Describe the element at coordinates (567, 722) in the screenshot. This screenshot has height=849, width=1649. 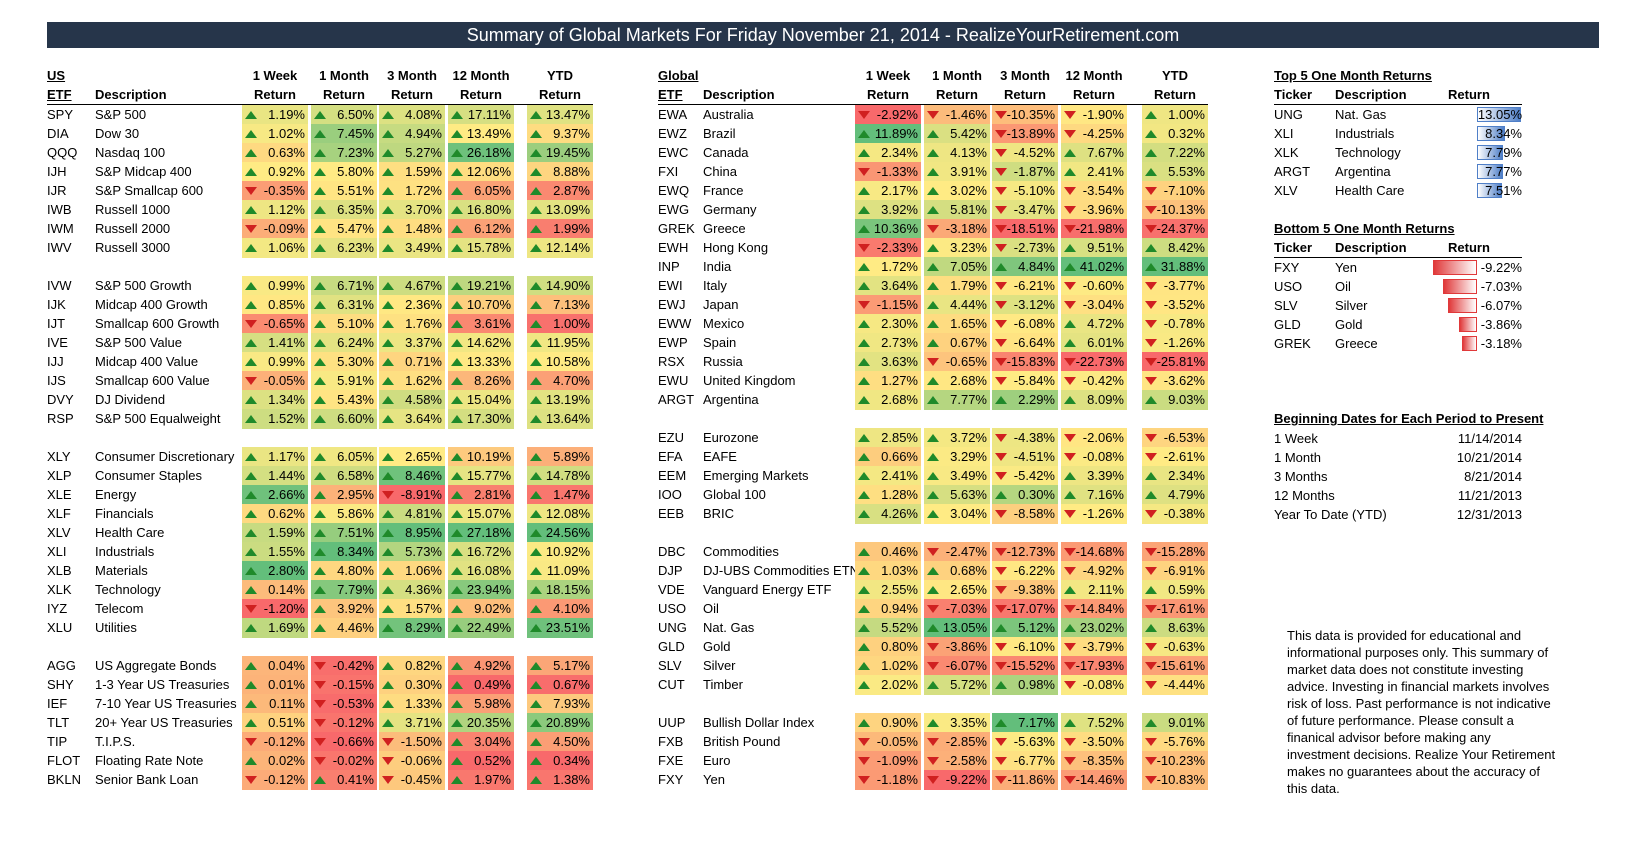
I see `us-return-value: 20.89%` at that location.